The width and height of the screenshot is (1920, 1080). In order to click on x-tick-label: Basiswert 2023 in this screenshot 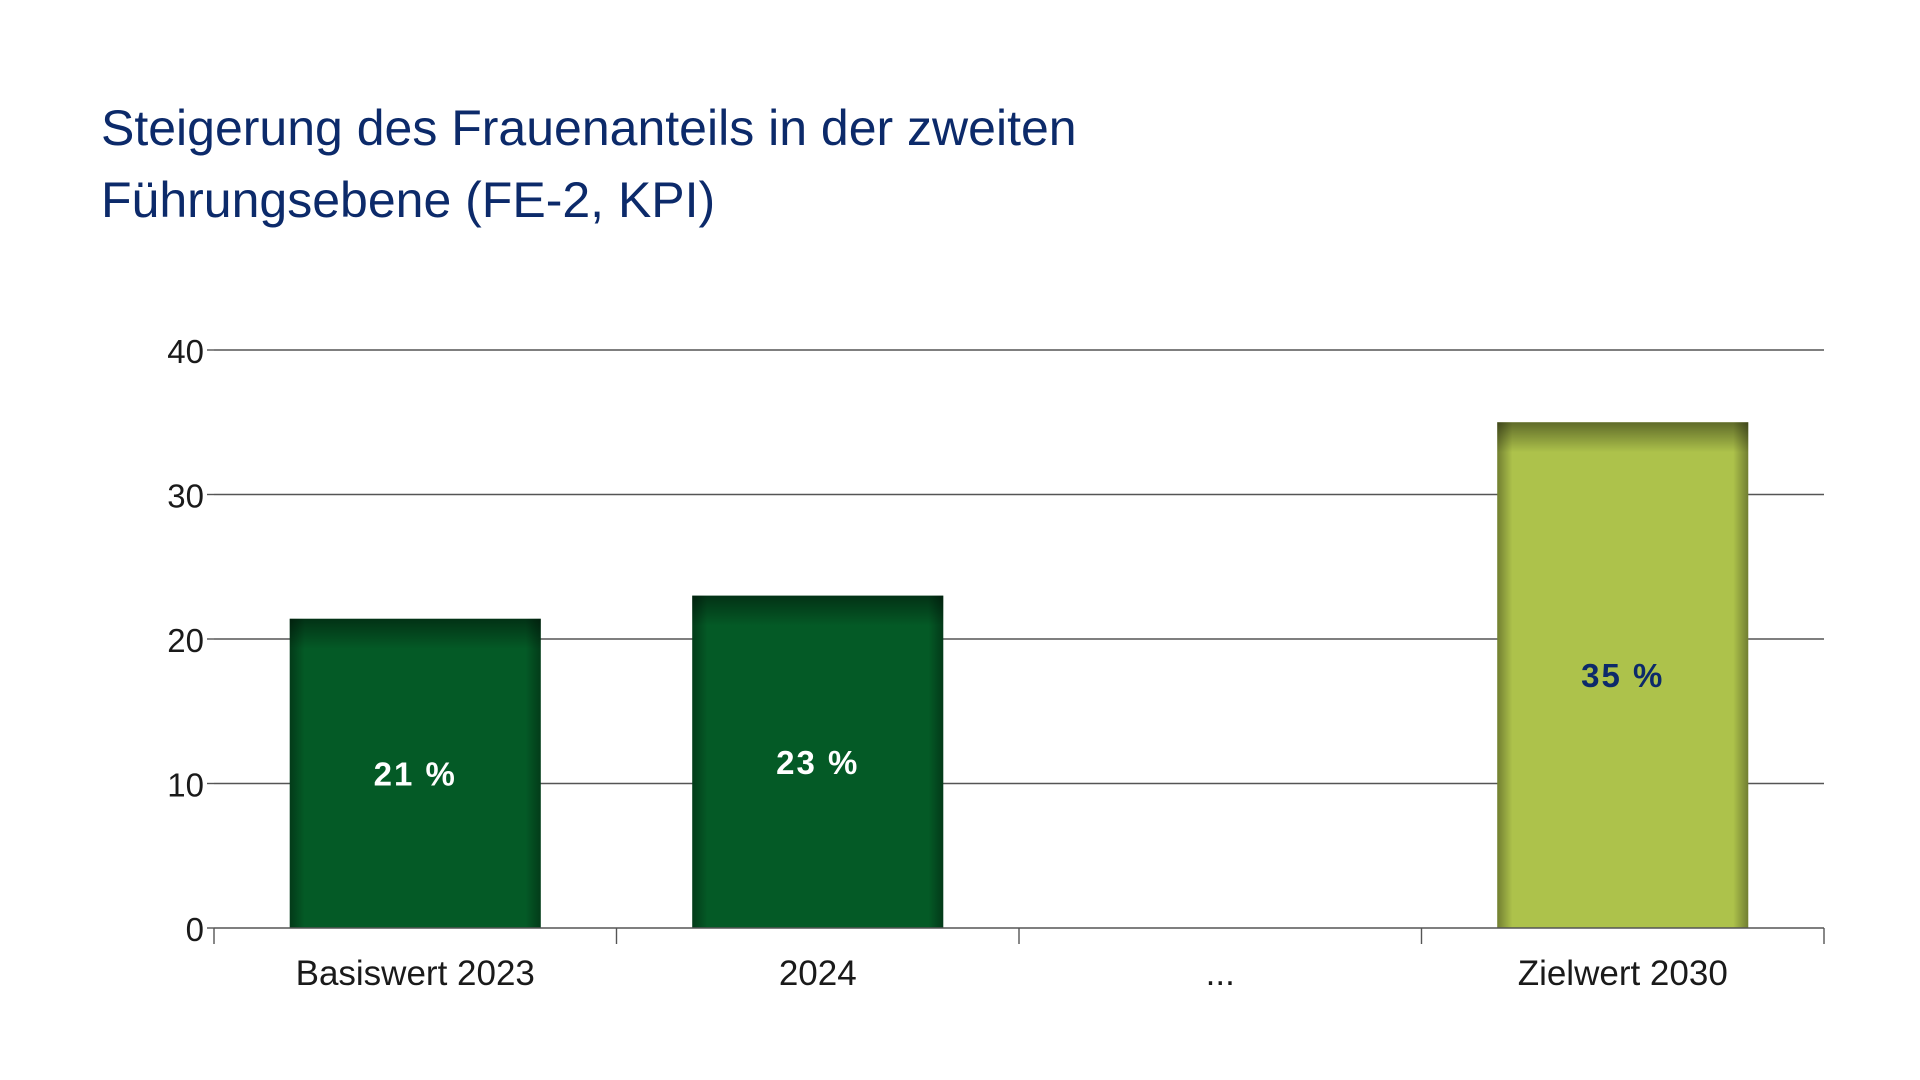, I will do `click(415, 973)`.